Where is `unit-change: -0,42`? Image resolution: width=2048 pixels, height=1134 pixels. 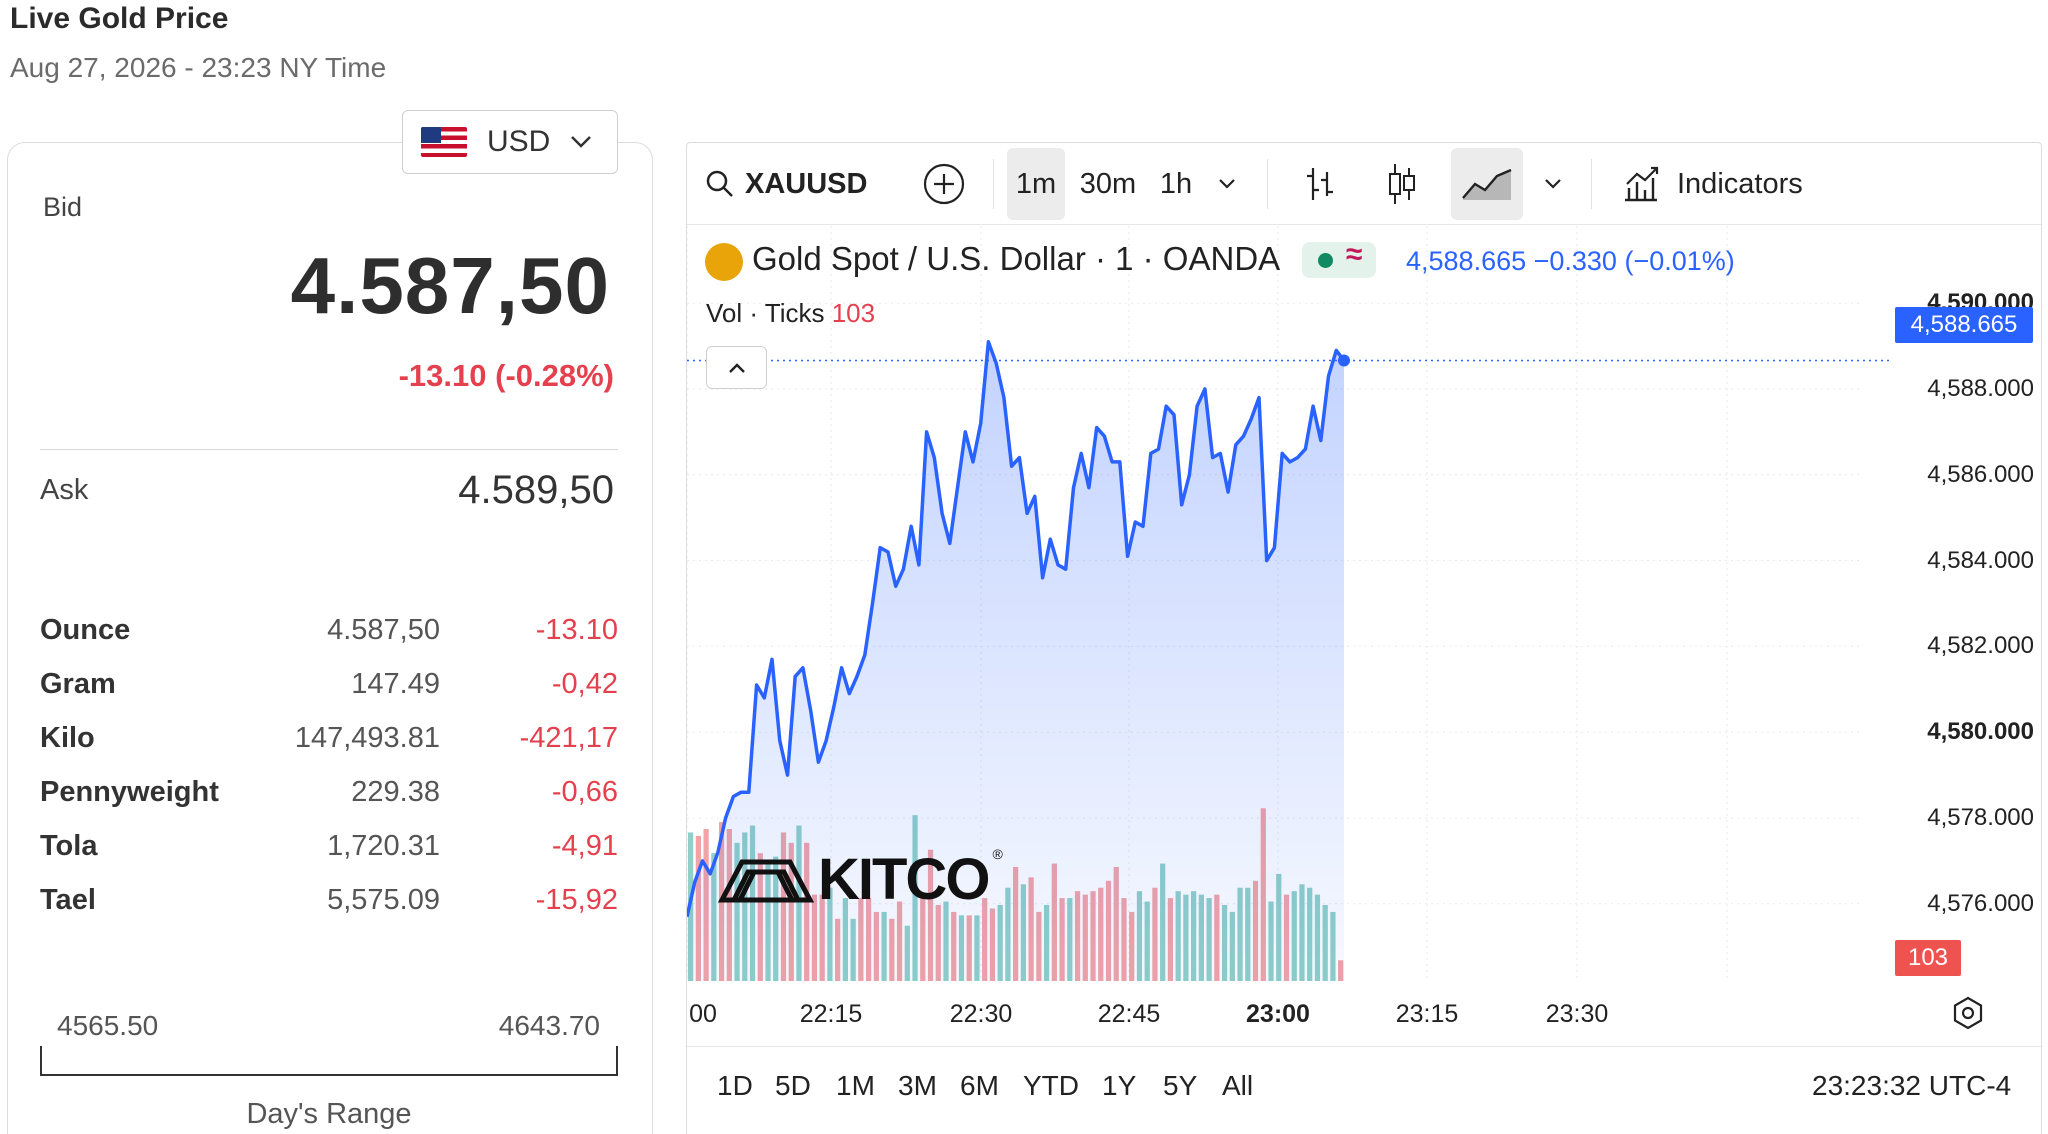
unit-change: -0,42 is located at coordinates (584, 684).